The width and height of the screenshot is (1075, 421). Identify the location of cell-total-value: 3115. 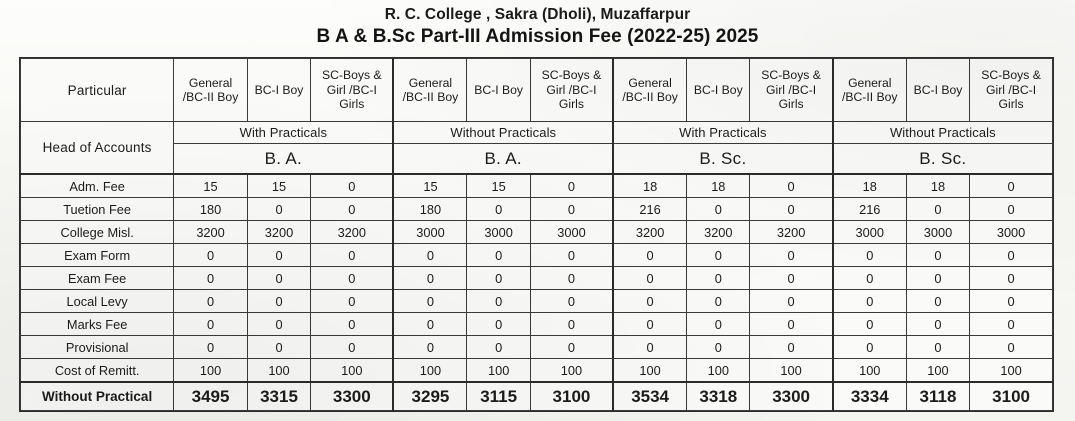
(498, 396).